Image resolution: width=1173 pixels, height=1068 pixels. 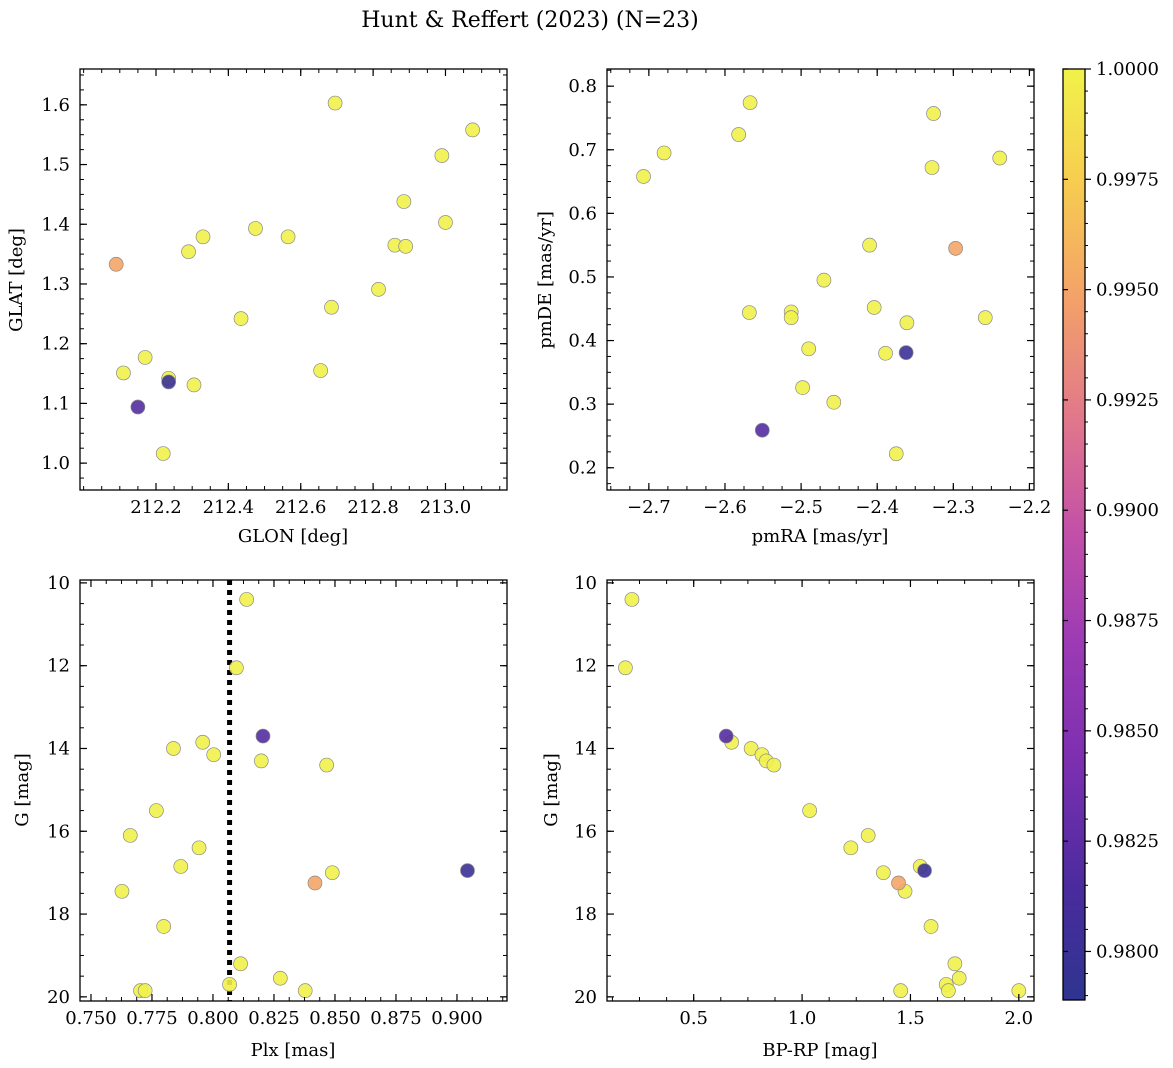 What do you see at coordinates (156, 507) in the screenshot?
I see `x-tick-label: 212.2` at bounding box center [156, 507].